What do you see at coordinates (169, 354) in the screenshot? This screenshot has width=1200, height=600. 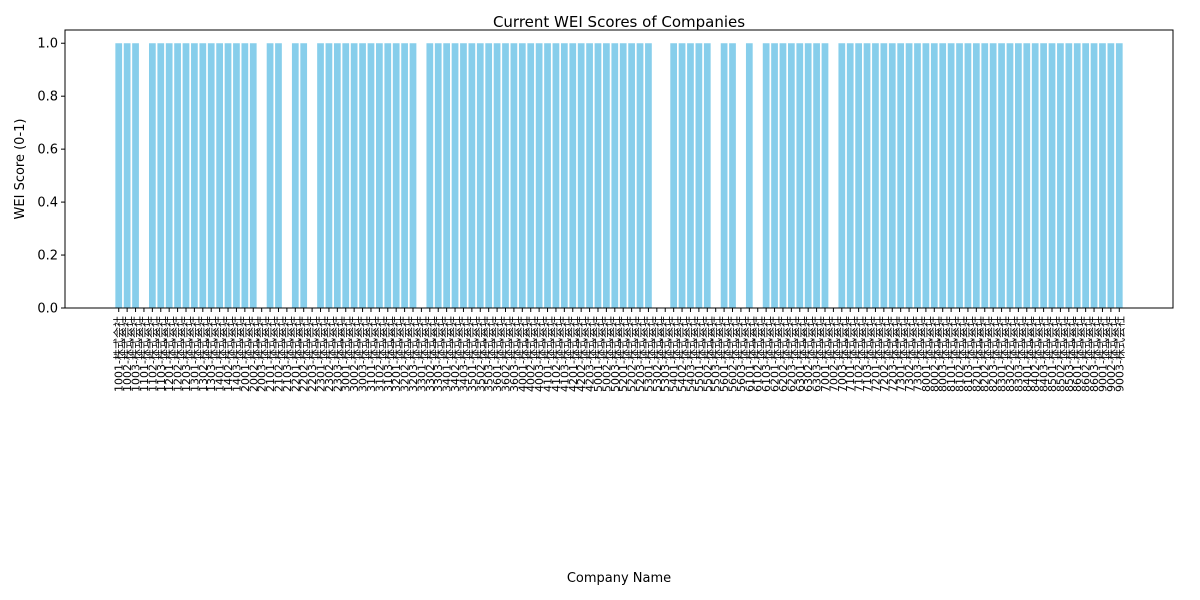 I see `x-tick-label: 1201-株式会社` at bounding box center [169, 354].